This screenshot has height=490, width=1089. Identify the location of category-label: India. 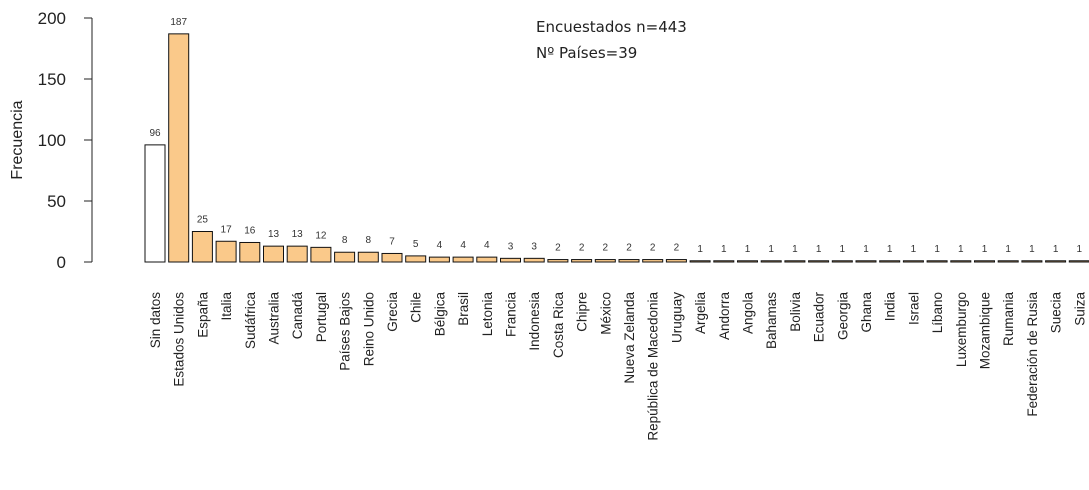
(890, 307).